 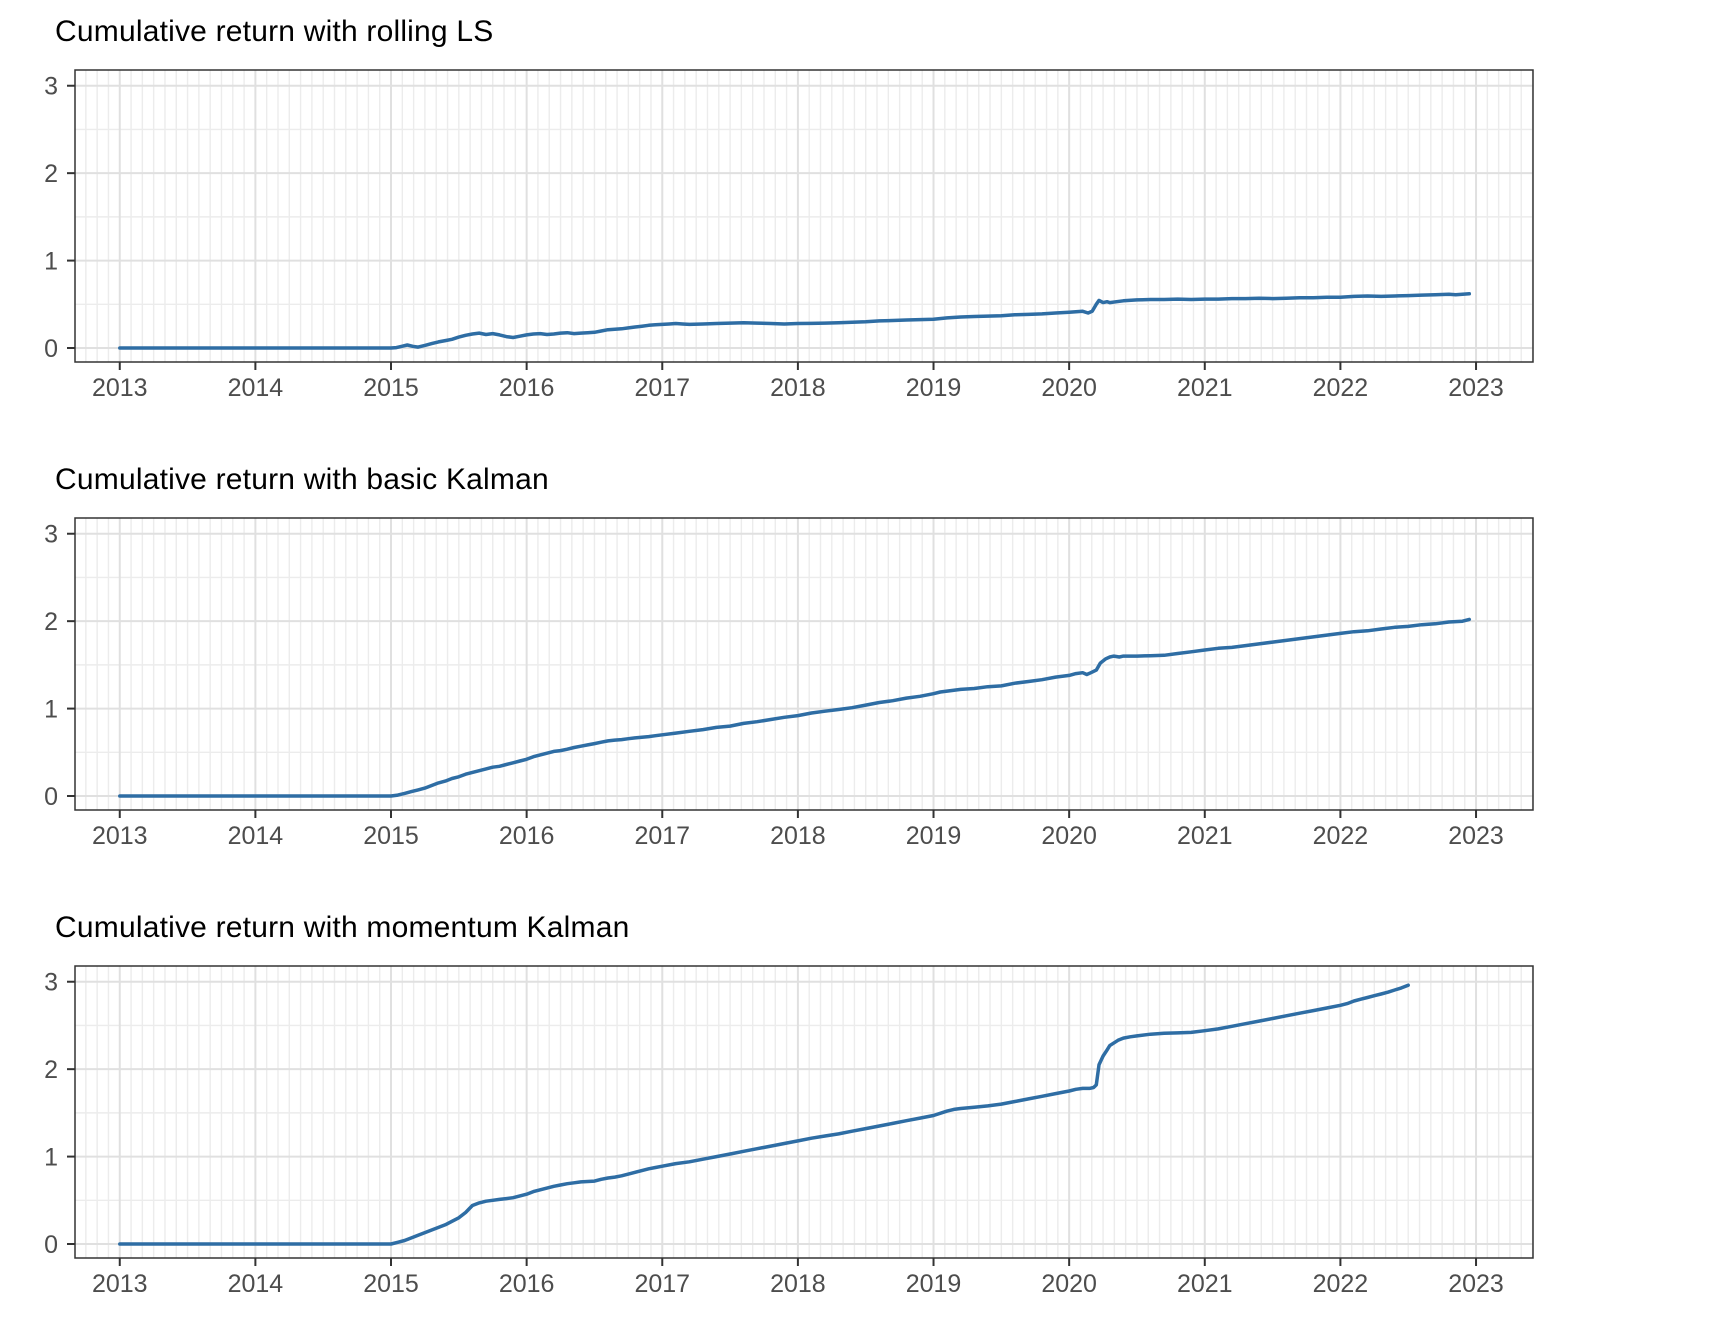 I want to click on chart-title-momentum-kalman: Cumulative return with momentum Kalman, so click(x=342, y=927).